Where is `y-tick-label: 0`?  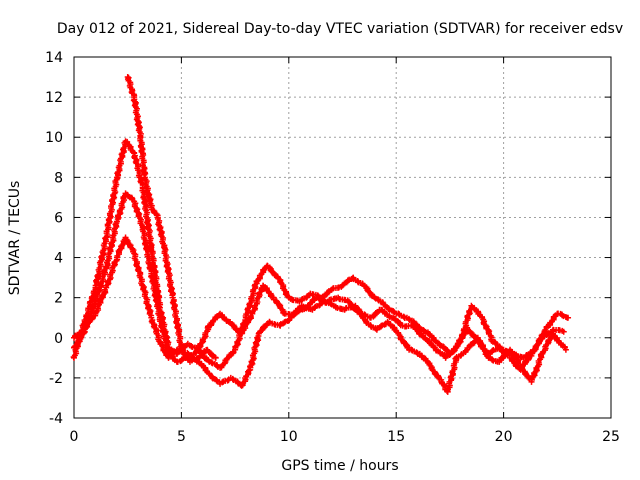
y-tick-label: 0 is located at coordinates (58, 339).